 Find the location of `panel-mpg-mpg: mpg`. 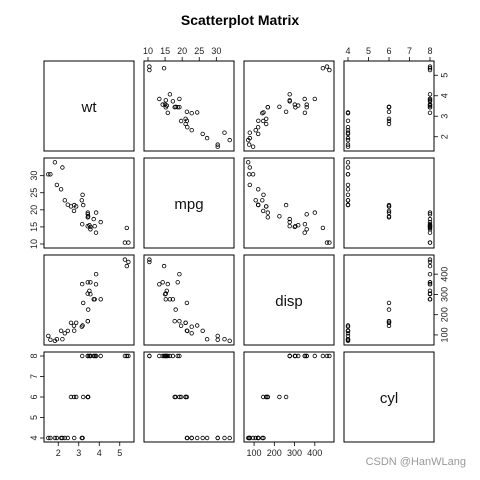

panel-mpg-mpg: mpg is located at coordinates (189, 203).